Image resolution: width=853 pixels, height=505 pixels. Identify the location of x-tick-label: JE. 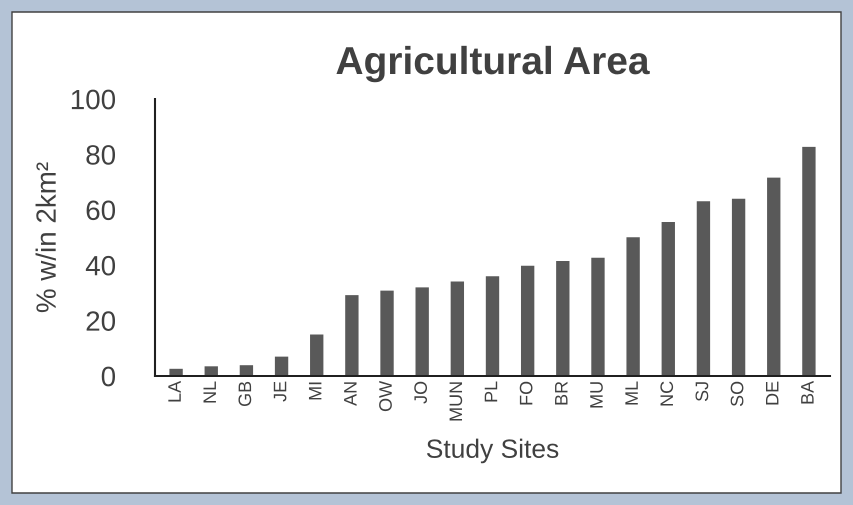
(280, 392).